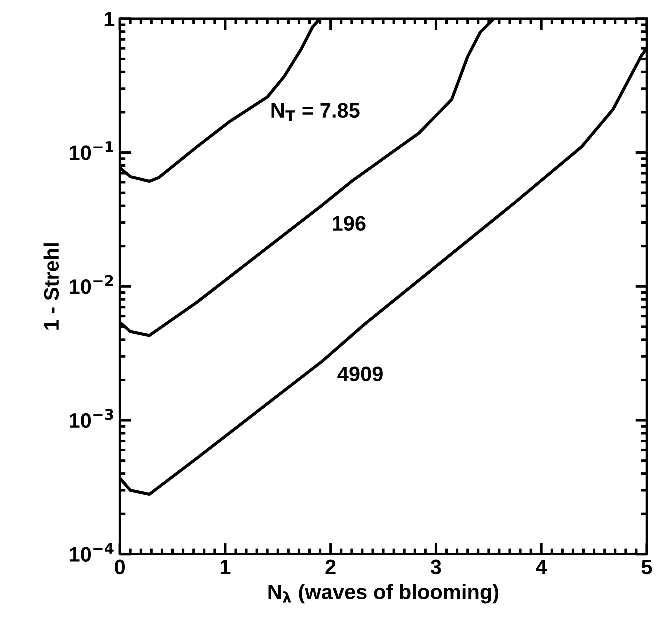 The height and width of the screenshot is (630, 667). Describe the element at coordinates (92, 418) in the screenshot. I see `y-tick-label: 10$^{−3}$` at that location.